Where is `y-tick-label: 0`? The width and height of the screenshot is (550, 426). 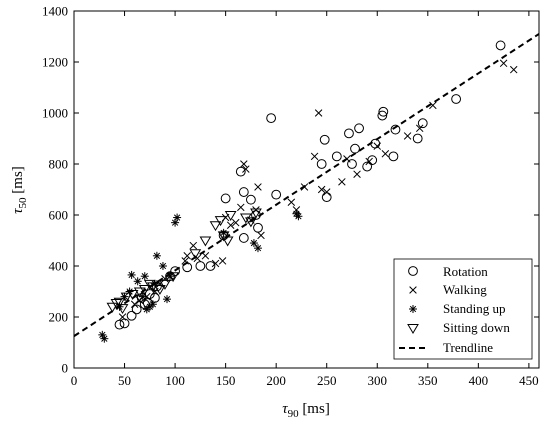 y-tick-label: 0 is located at coordinates (65, 368).